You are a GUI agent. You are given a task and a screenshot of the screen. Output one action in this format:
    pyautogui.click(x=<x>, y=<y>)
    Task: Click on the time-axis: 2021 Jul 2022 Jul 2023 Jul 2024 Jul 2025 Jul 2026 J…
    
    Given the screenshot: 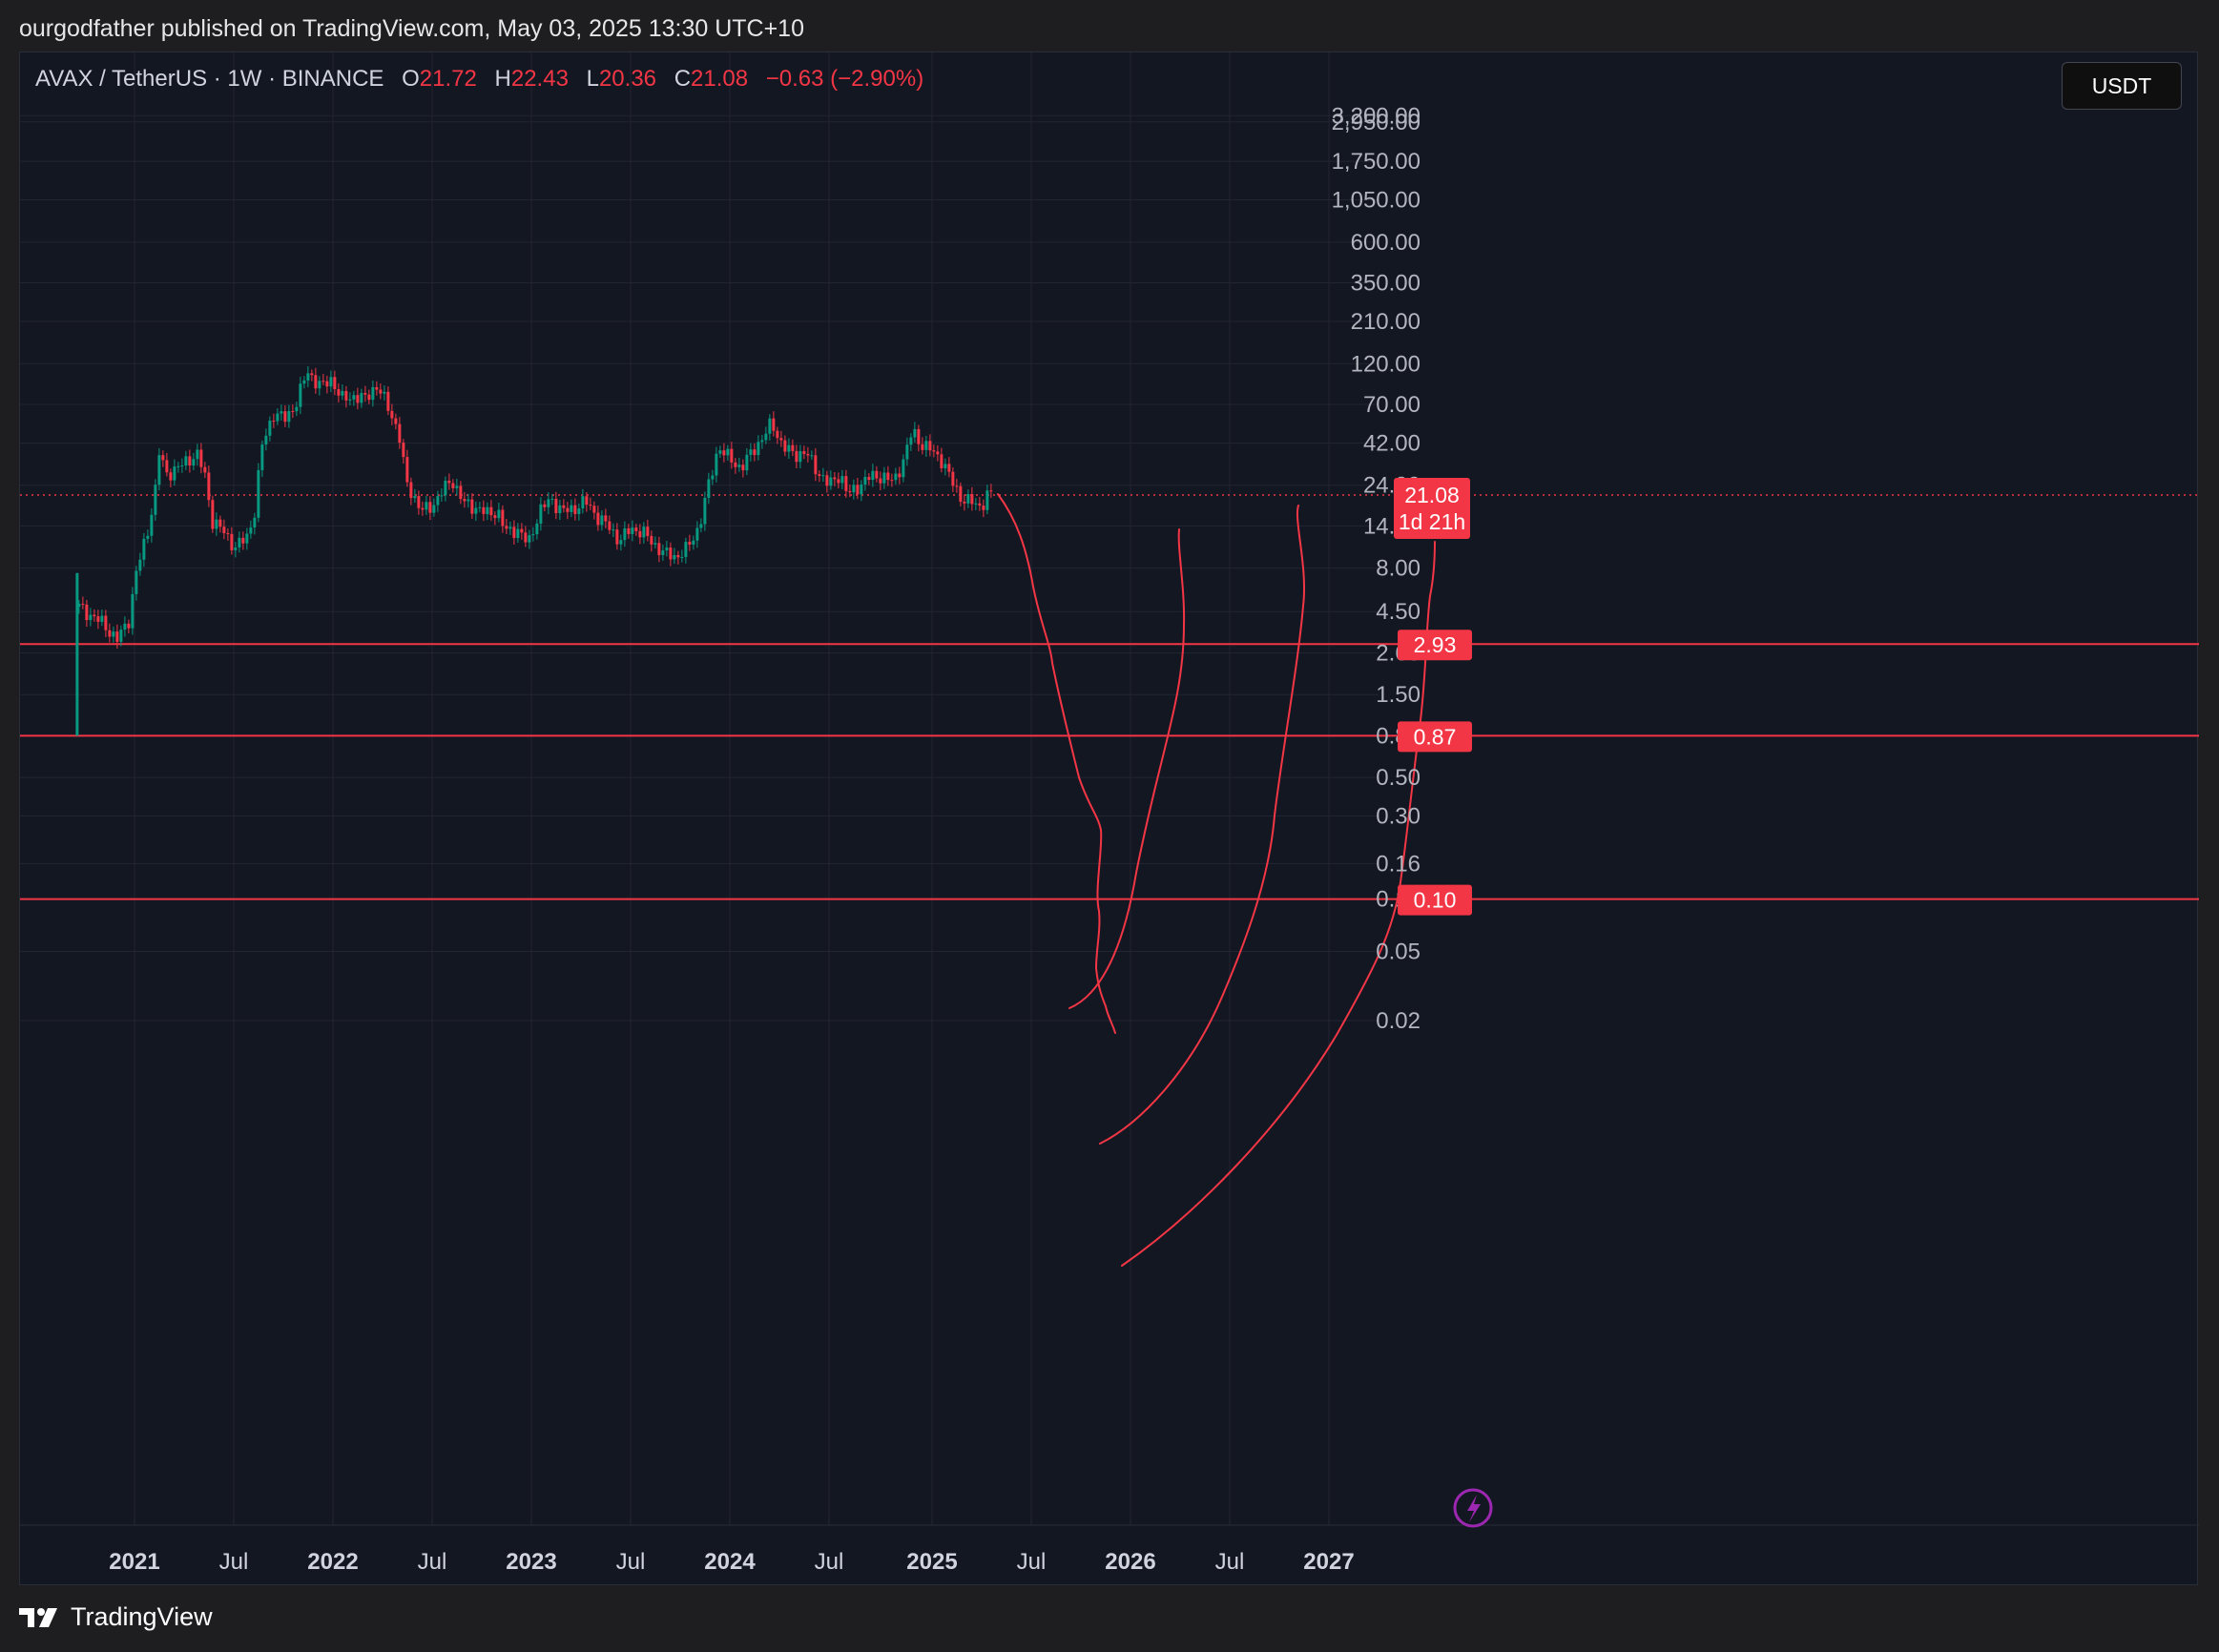 What is the action you would take?
    pyautogui.click(x=731, y=1562)
    